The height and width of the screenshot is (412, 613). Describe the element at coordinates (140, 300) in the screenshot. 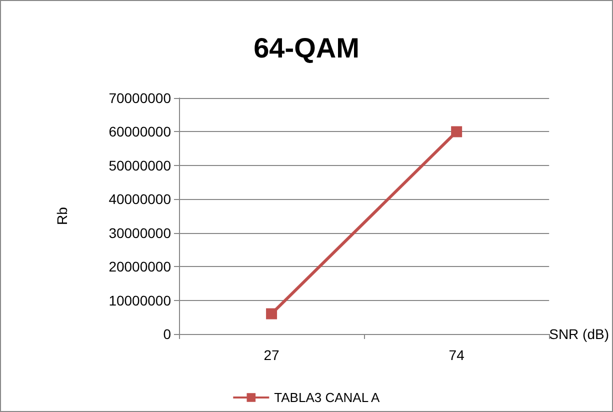

I see `y-tick-label: 10000000` at that location.